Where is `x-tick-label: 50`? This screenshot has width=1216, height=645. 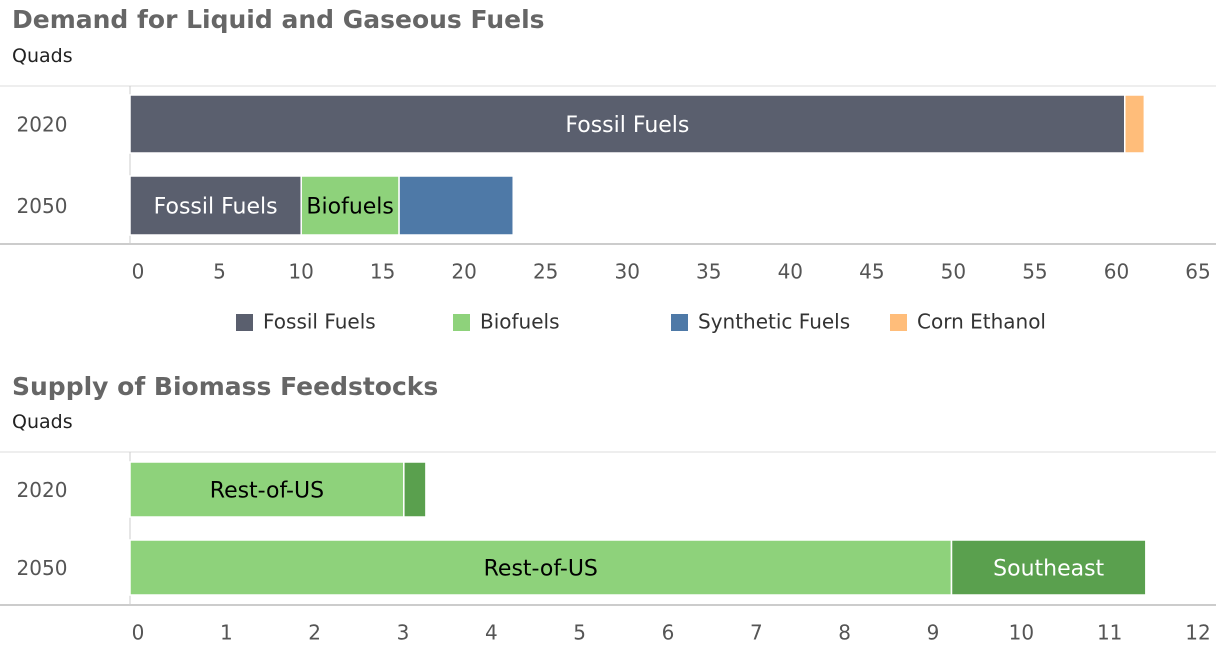 x-tick-label: 50 is located at coordinates (953, 272).